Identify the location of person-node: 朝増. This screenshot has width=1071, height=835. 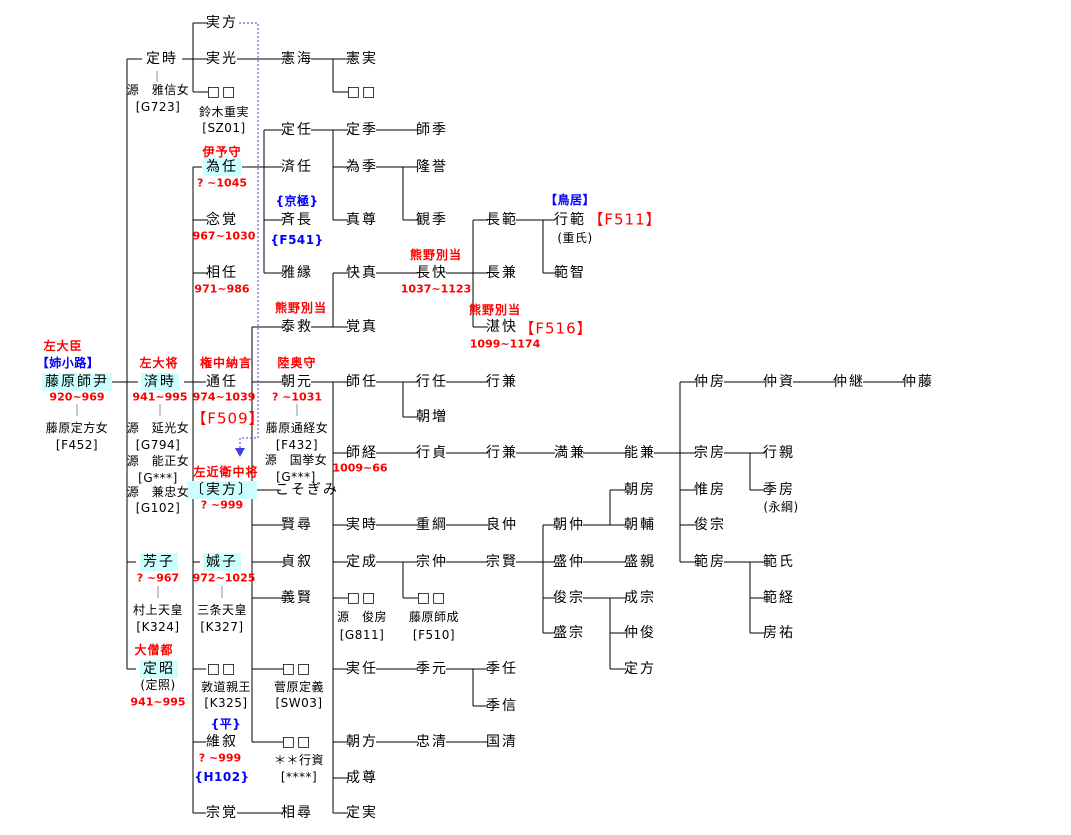
(432, 417).